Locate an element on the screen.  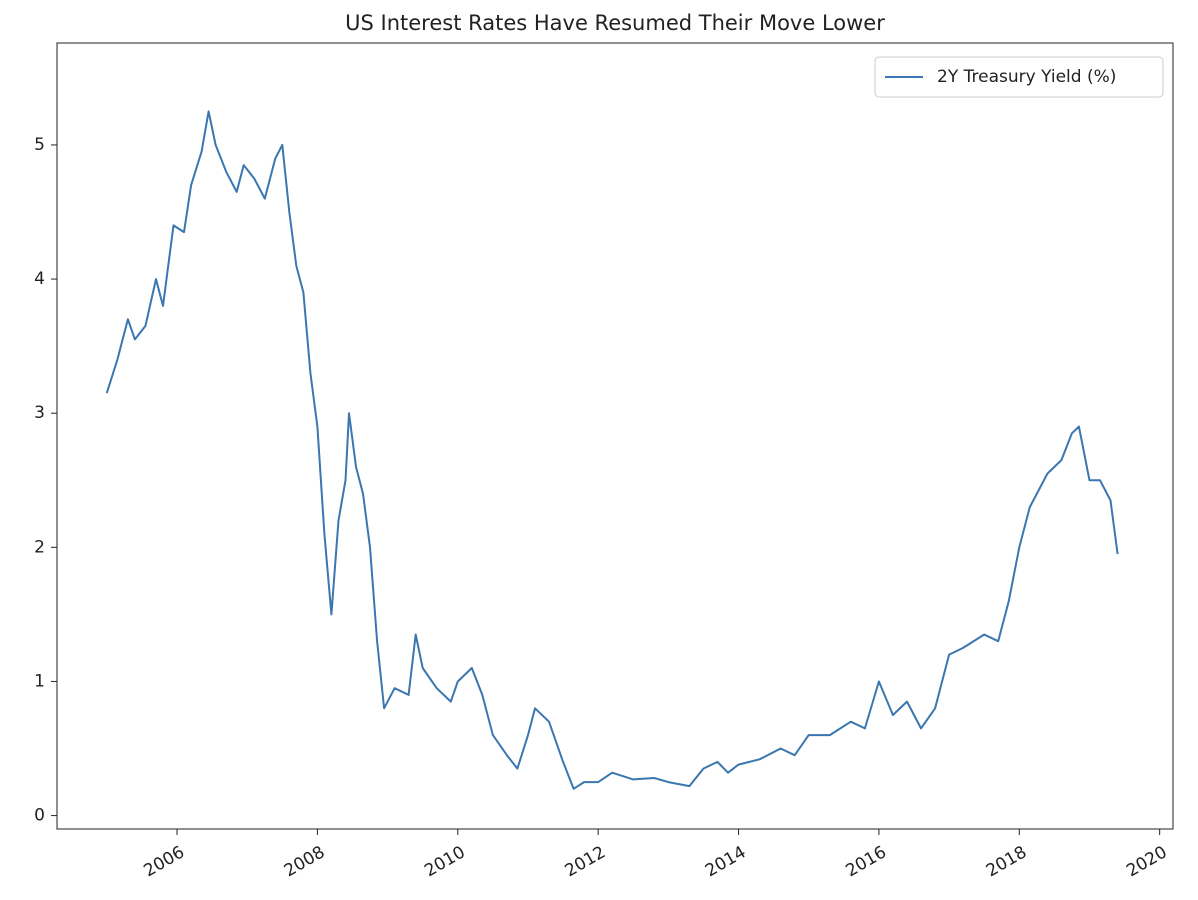
legend-box is located at coordinates (1019, 77).